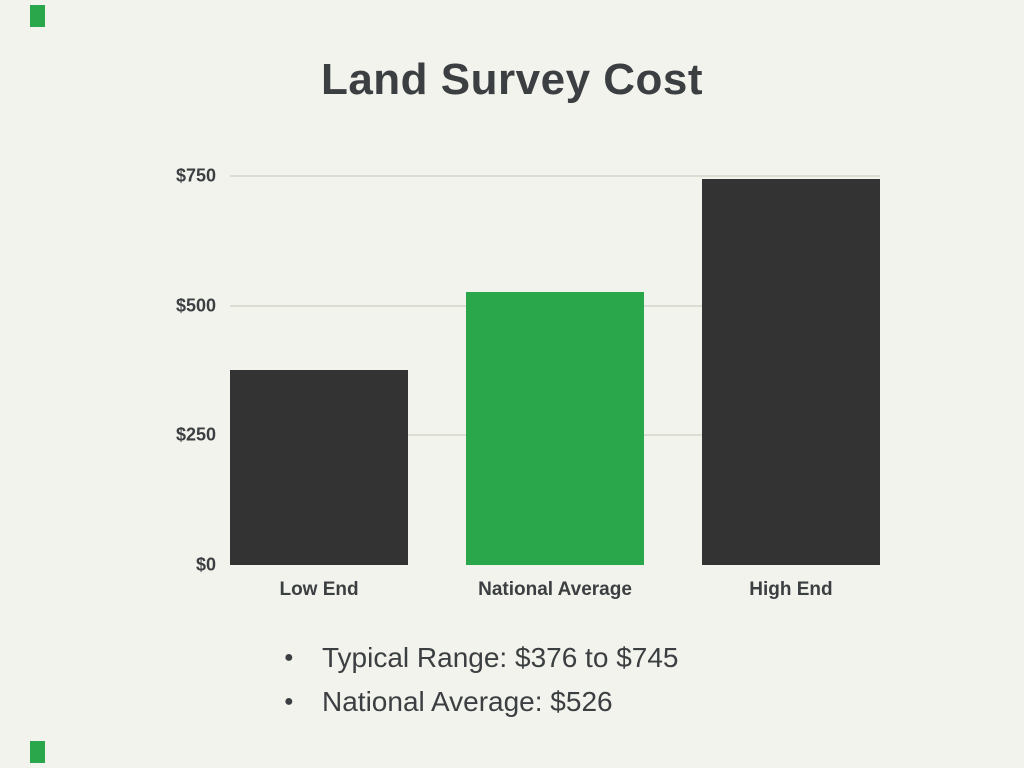 This screenshot has width=1024, height=768. I want to click on chart-title: Land Survey Cost, so click(512, 79).